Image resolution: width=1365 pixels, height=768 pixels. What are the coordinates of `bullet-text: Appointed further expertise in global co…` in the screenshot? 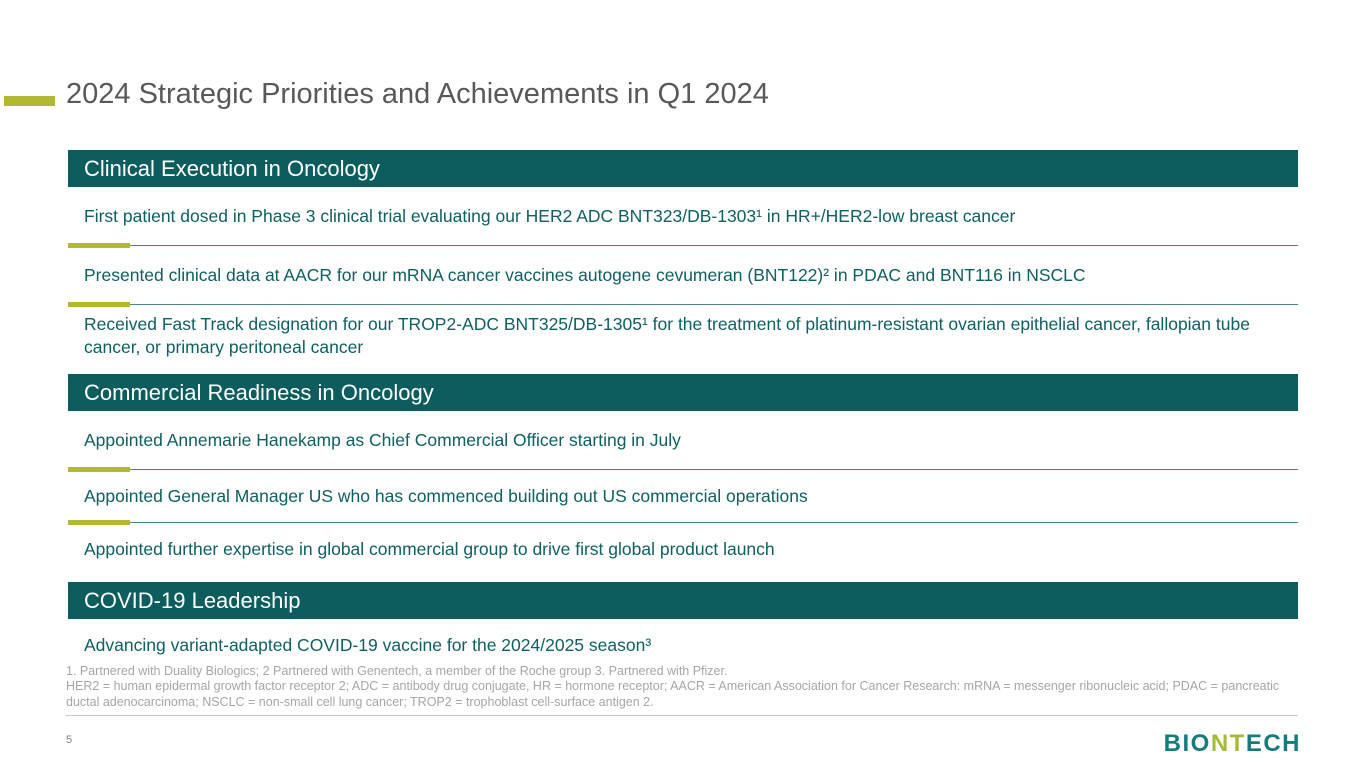 It's located at (429, 548).